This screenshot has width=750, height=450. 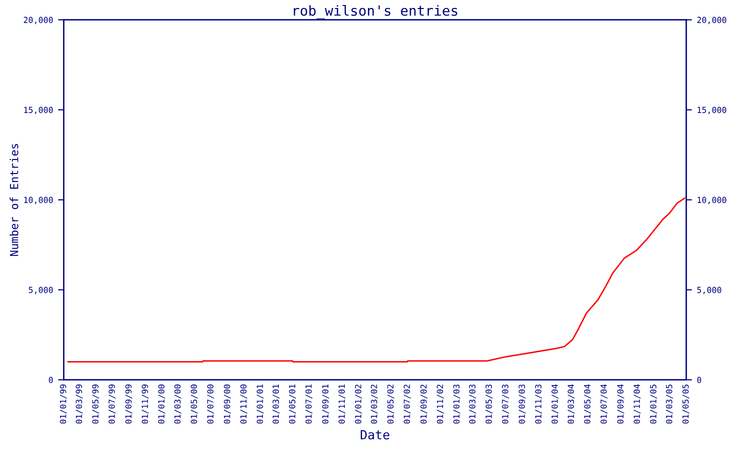 I want to click on x-tick-label: 01/07/02, so click(x=407, y=404).